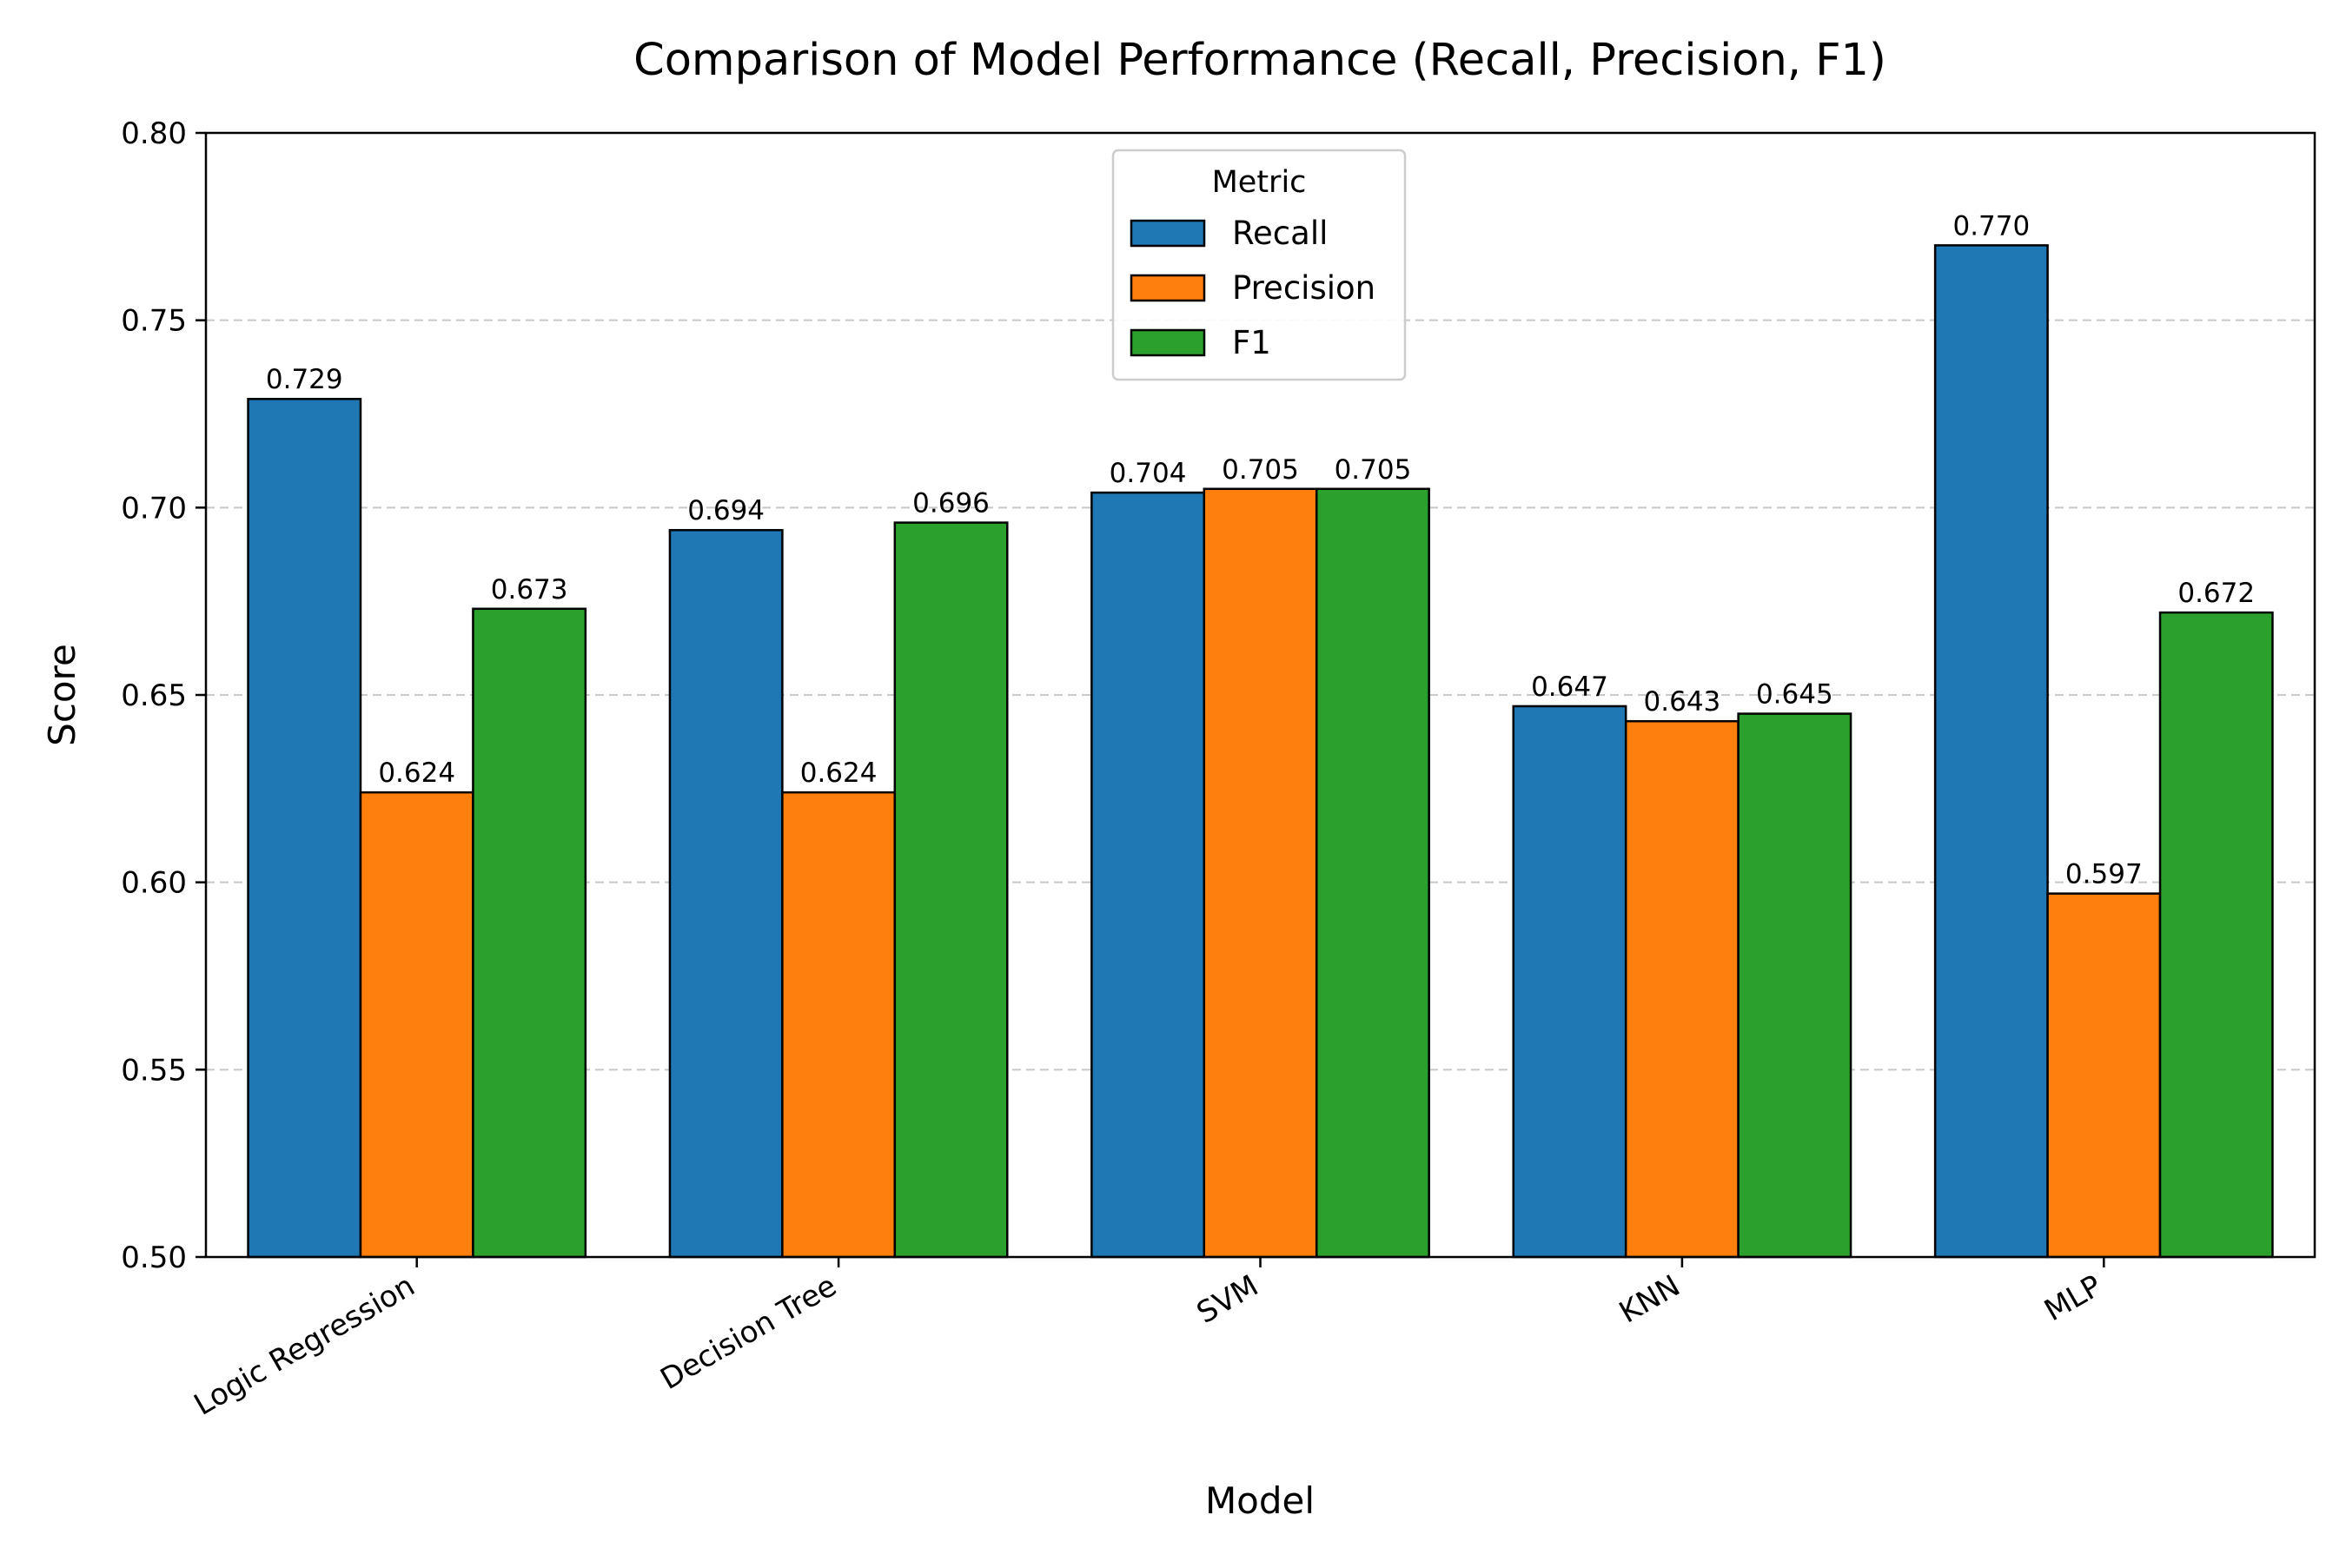 This screenshot has height=1568, width=2346. What do you see at coordinates (530, 589) in the screenshot?
I see `bar-value-label: 0.673` at bounding box center [530, 589].